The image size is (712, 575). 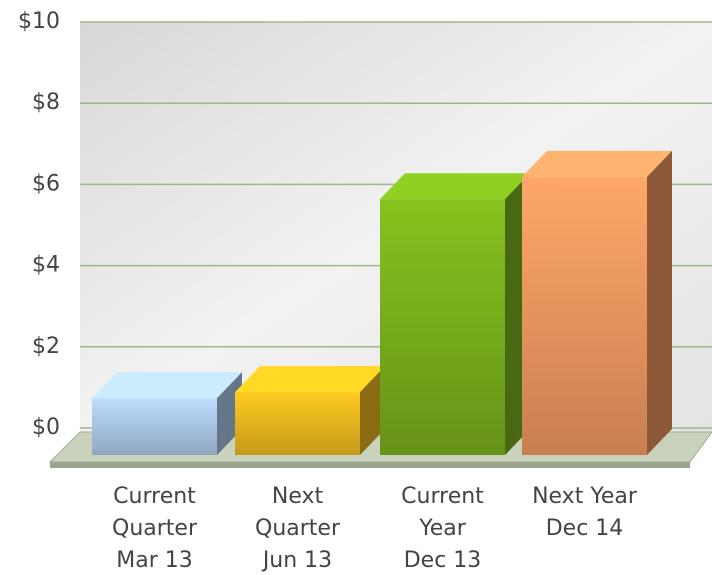 What do you see at coordinates (46, 427) in the screenshot?
I see `y-tick-label: $0` at bounding box center [46, 427].